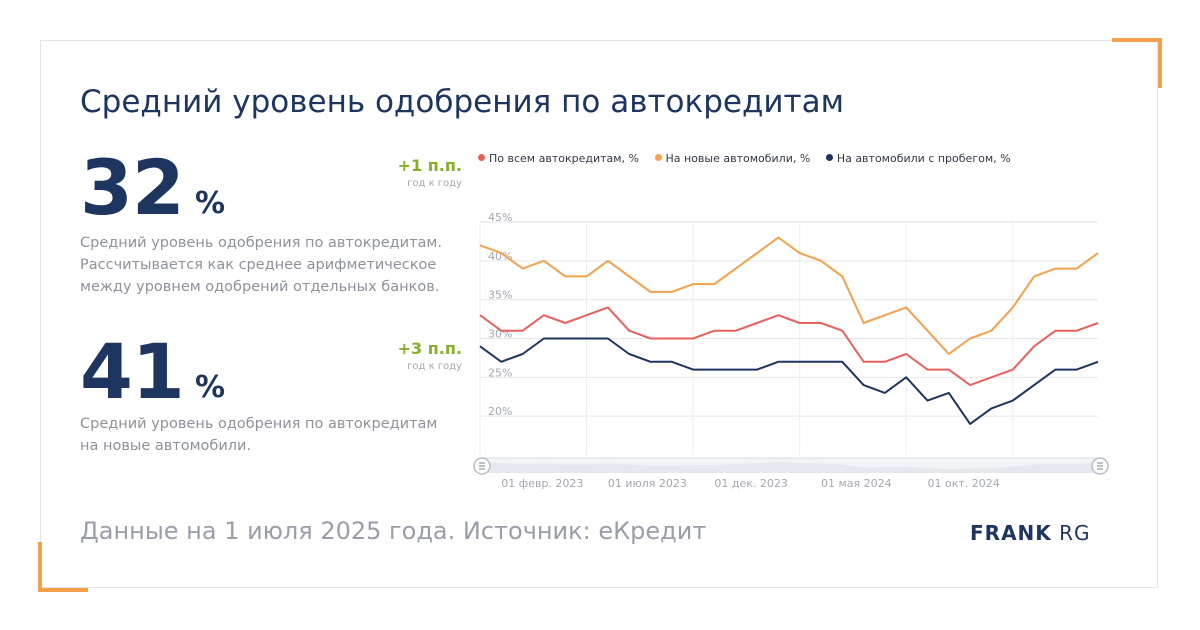  Describe the element at coordinates (658, 157) in the screenshot. I see `legend-dot-new` at that location.